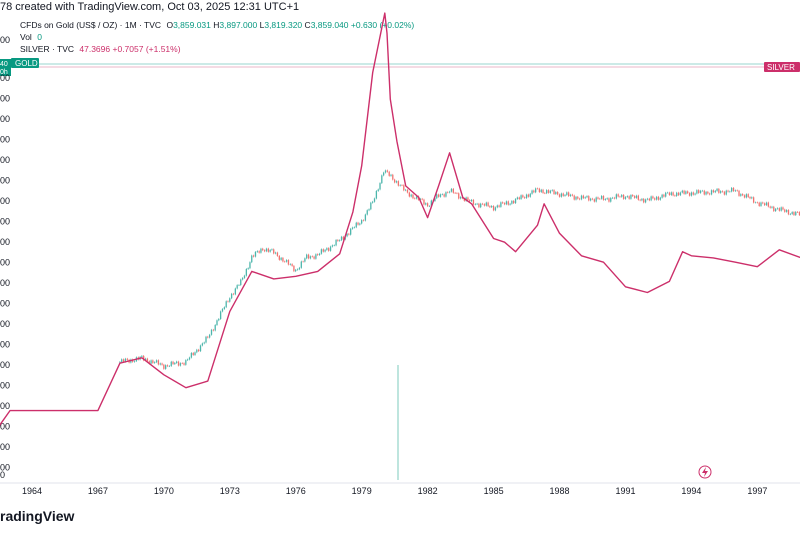 The width and height of the screenshot is (800, 533). I want to click on time-axis-label: 1964, so click(32, 491).